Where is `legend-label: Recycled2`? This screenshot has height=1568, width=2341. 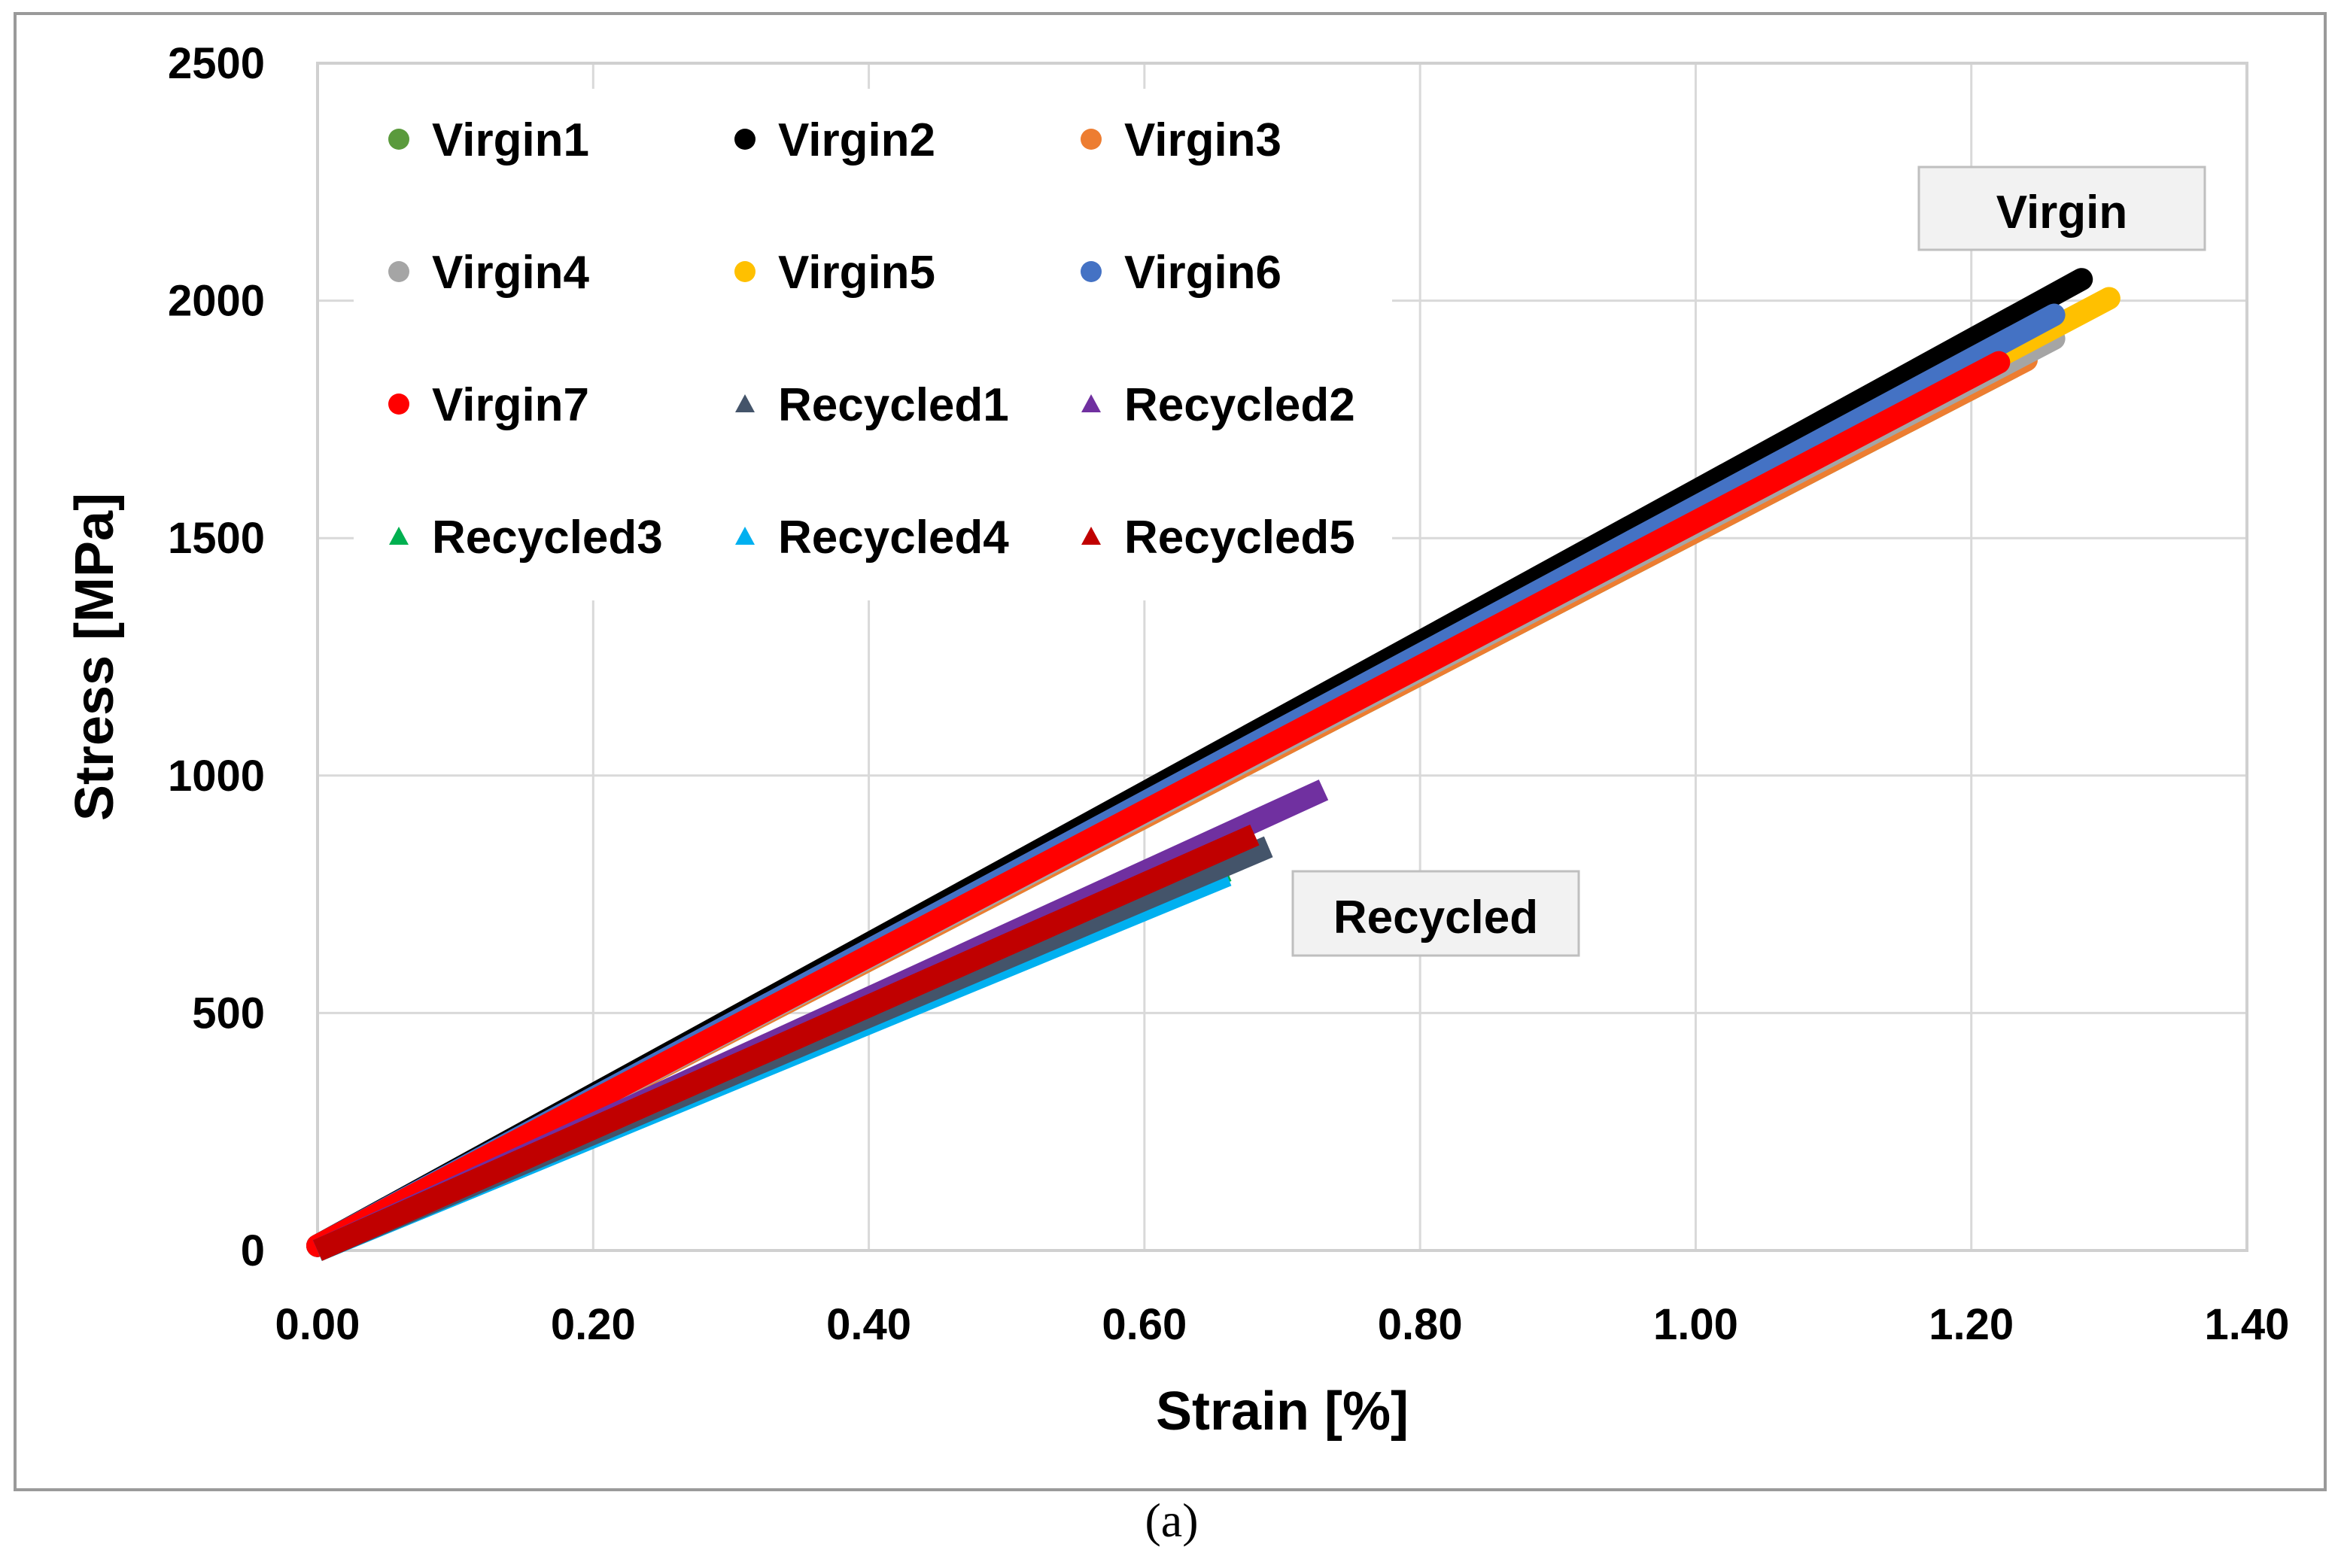
legend-label: Recycled2 is located at coordinates (1239, 405).